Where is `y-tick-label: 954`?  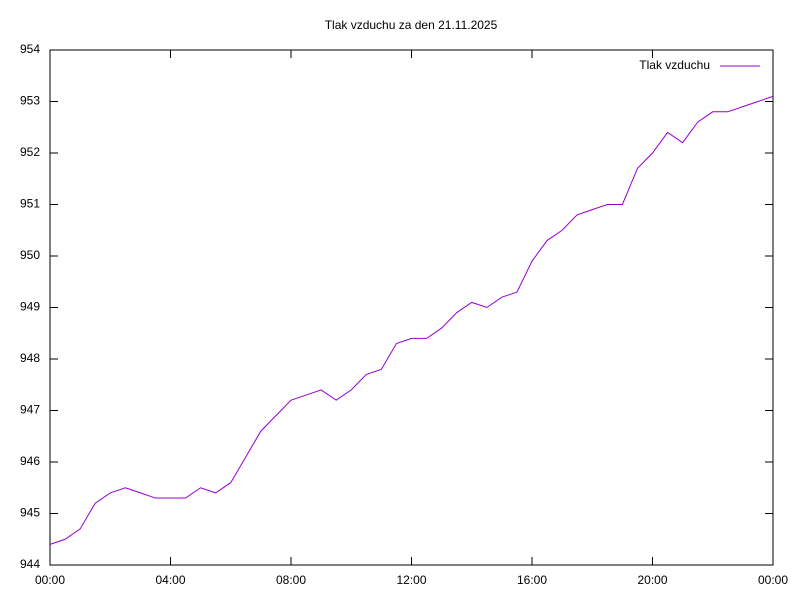
y-tick-label: 954 is located at coordinates (30, 49).